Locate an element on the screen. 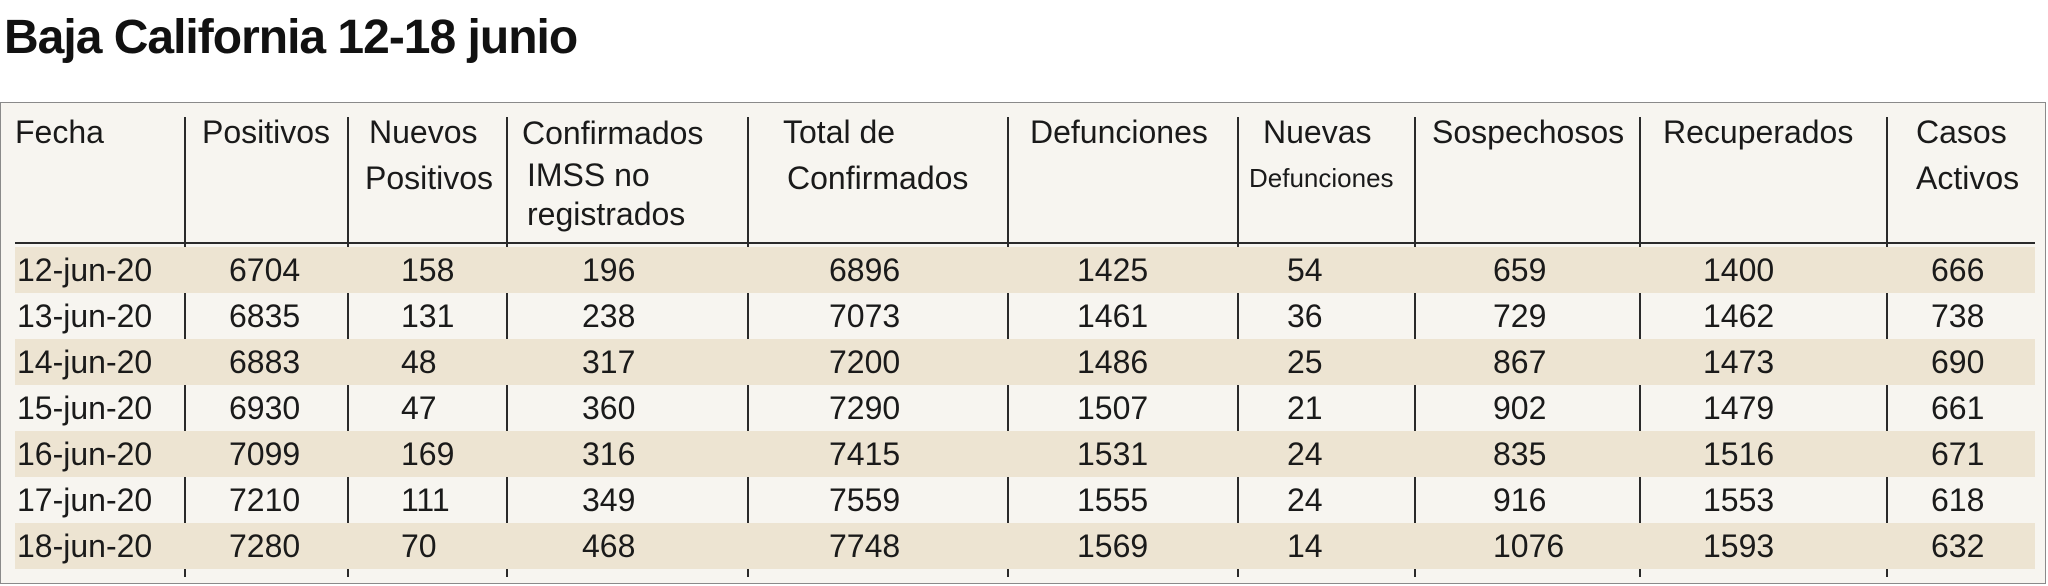  cell-positivos: 6930 is located at coordinates (265, 408).